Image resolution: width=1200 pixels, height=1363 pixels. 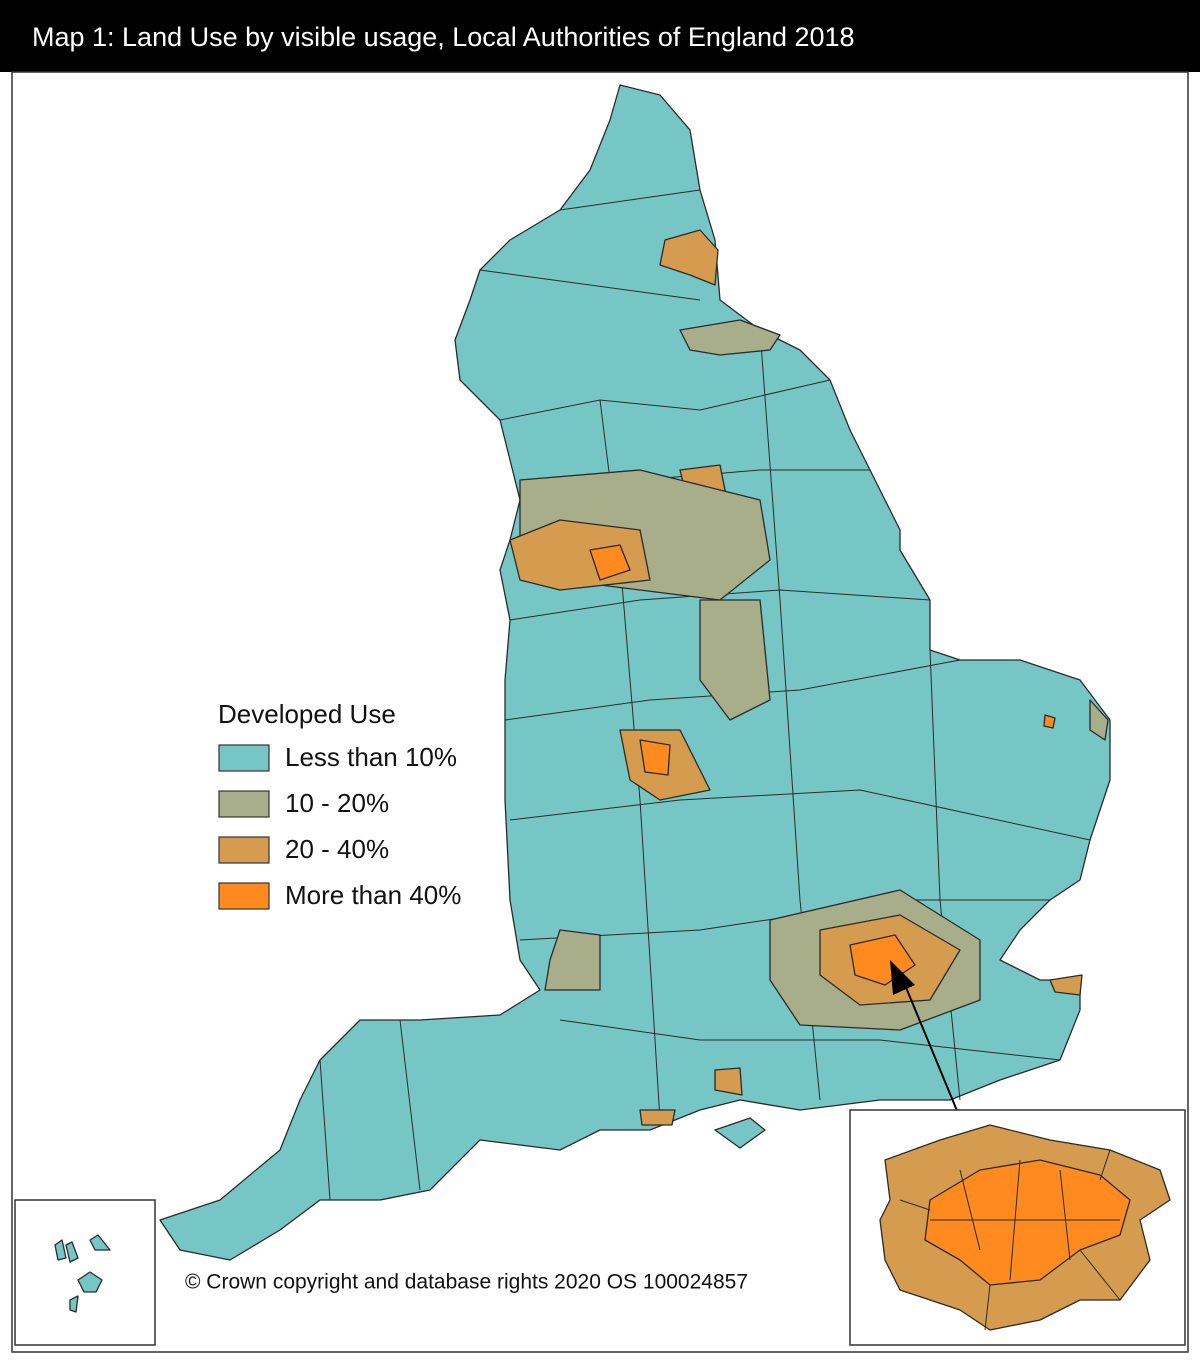 What do you see at coordinates (307, 714) in the screenshot?
I see `legend-title: Developed Use` at bounding box center [307, 714].